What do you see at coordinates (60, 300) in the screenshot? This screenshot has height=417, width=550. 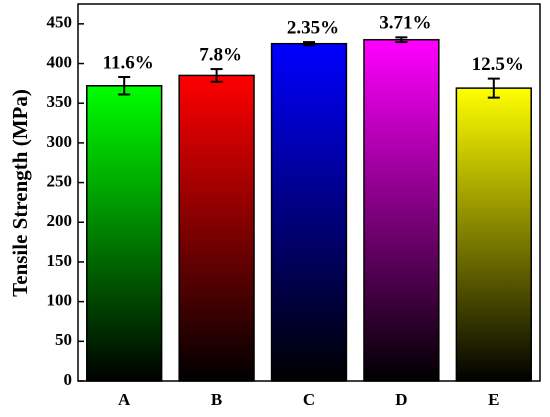 I see `y-tick-label: 100` at bounding box center [60, 300].